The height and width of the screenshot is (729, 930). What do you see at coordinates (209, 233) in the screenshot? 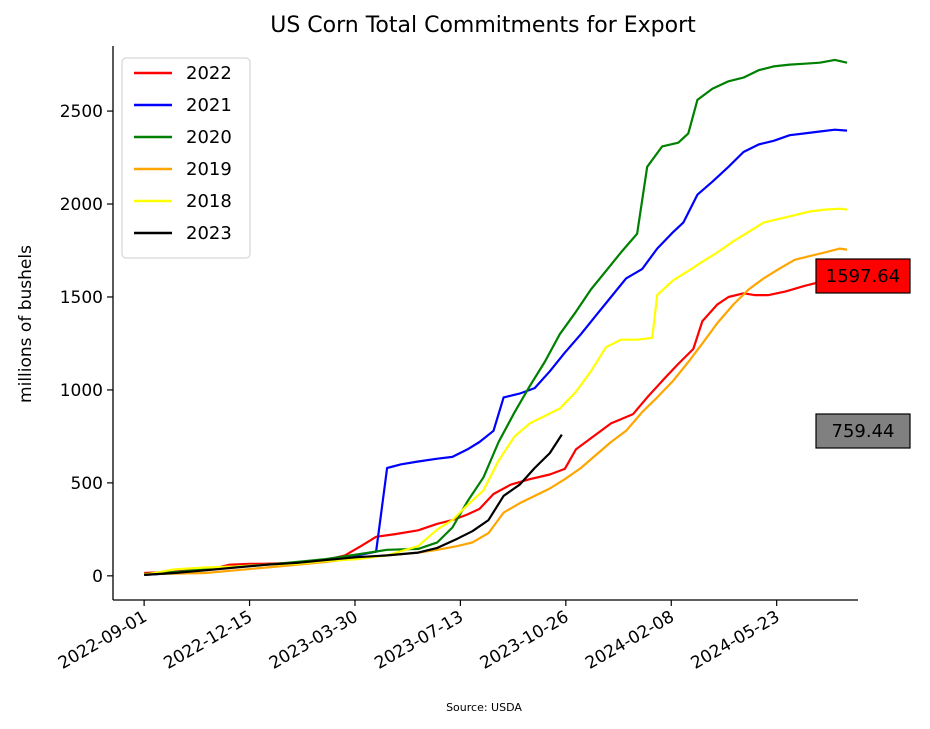
I see `legend-label: 2023` at bounding box center [209, 233].